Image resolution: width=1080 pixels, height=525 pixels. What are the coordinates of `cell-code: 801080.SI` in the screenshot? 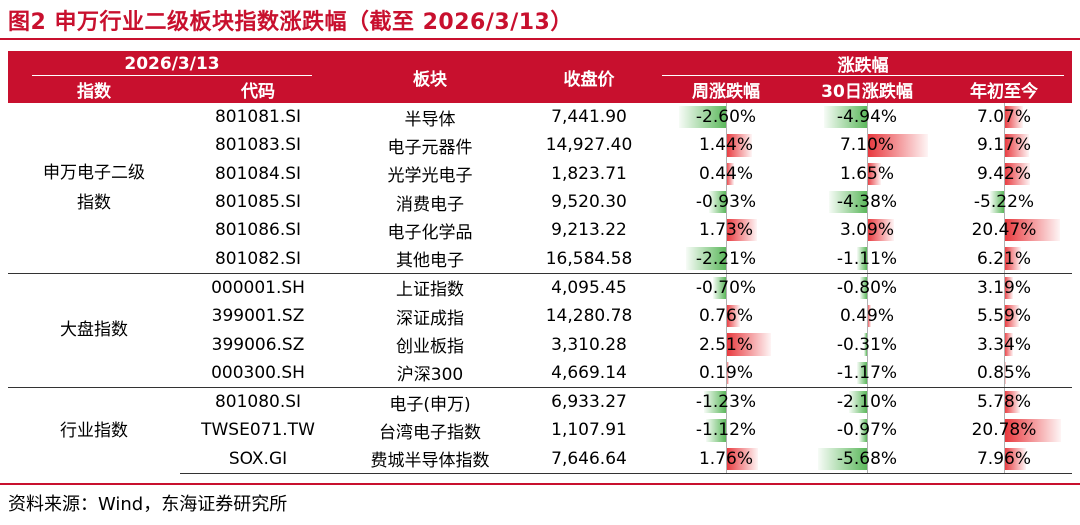 It's located at (258, 401).